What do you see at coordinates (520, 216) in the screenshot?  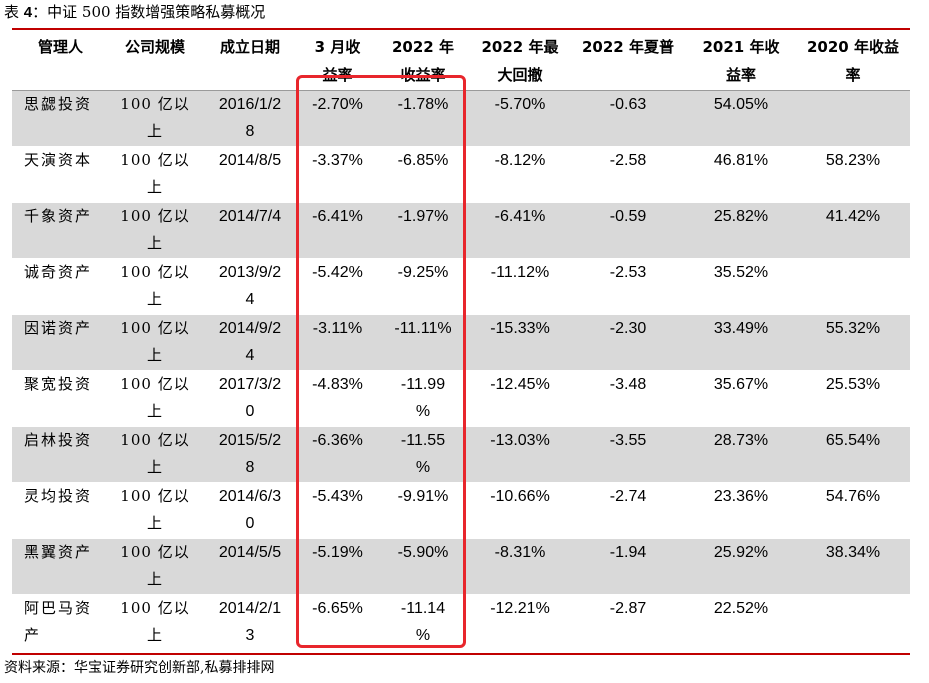 I see `drawdown-2022-cell-text: -6.41%` at bounding box center [520, 216].